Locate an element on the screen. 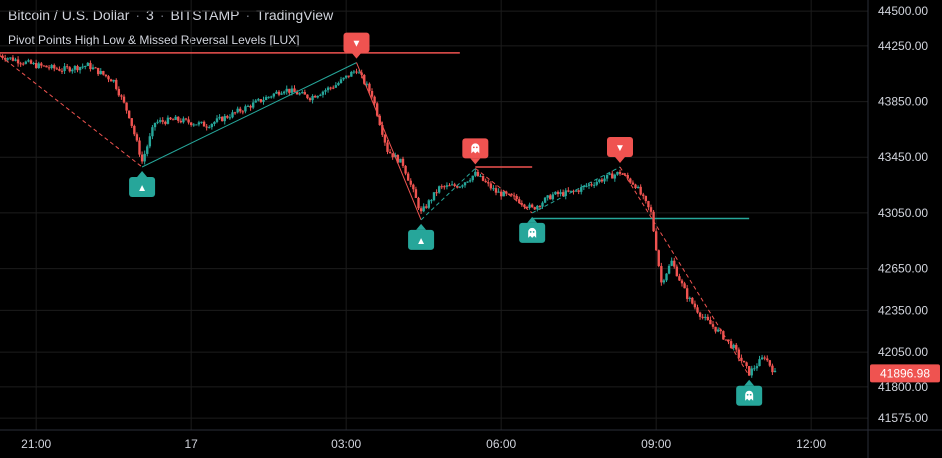 The height and width of the screenshot is (458, 942). pivot-marker-missed-high is located at coordinates (475, 151).